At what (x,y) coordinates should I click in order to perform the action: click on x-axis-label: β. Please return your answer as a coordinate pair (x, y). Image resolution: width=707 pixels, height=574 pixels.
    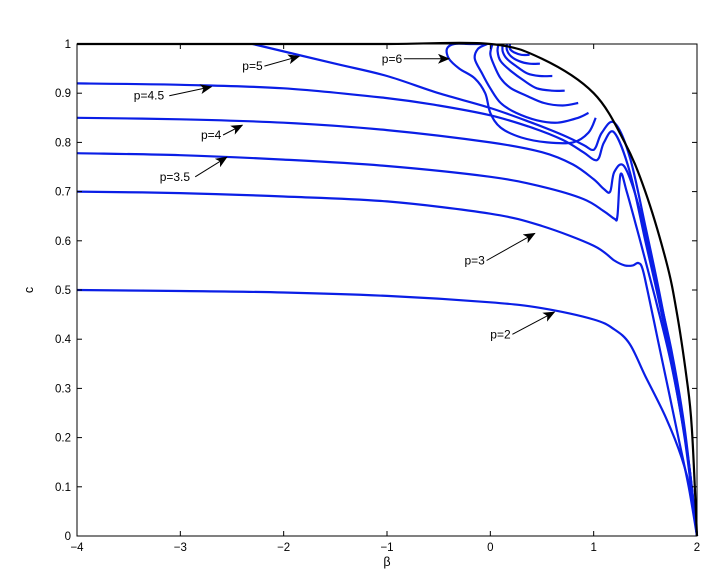
    Looking at the image, I should click on (386, 562).